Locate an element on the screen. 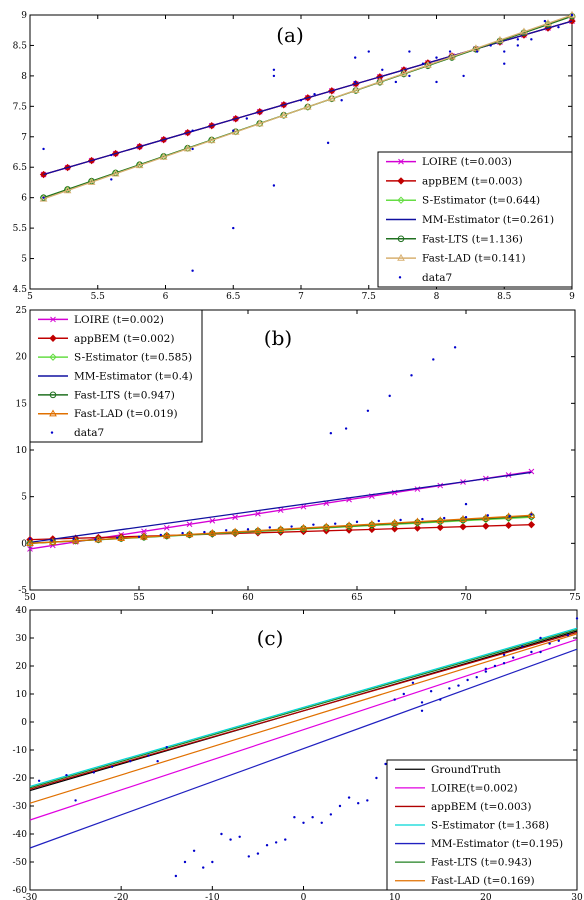  x-tick-label: 65 is located at coordinates (357, 598).